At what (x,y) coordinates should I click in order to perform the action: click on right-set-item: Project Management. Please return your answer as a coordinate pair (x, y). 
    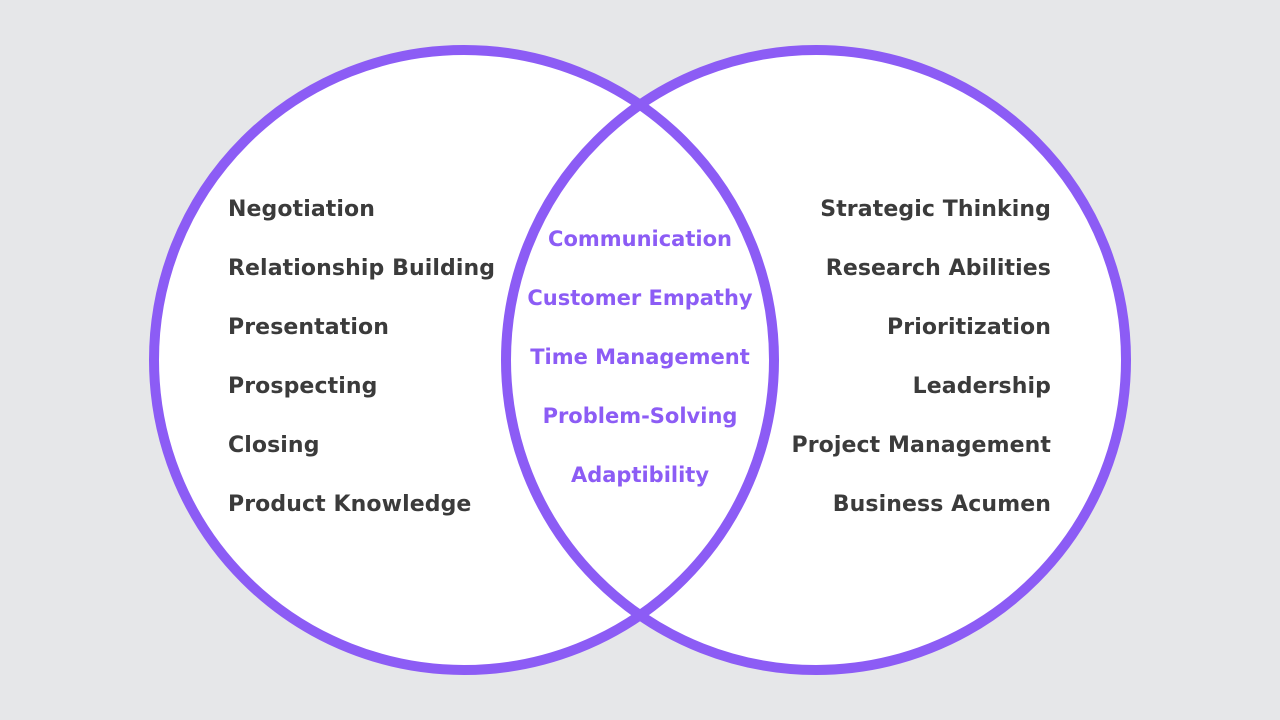
    Looking at the image, I should click on (921, 445).